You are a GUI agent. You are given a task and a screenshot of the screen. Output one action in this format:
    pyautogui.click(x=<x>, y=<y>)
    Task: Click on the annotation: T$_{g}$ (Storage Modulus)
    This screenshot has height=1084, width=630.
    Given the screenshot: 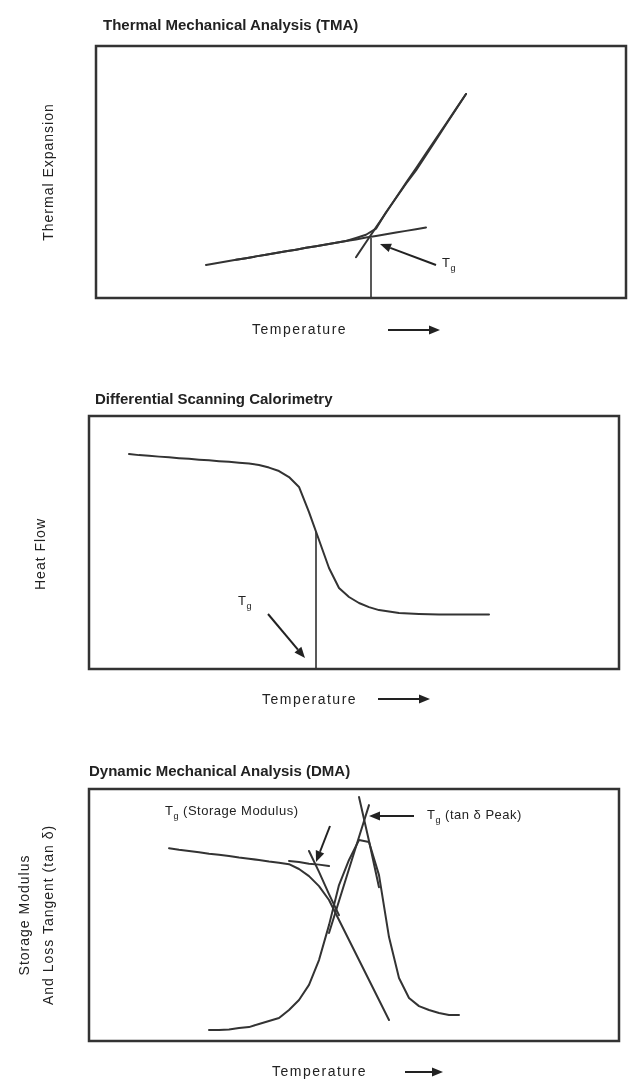 What is the action you would take?
    pyautogui.click(x=232, y=812)
    